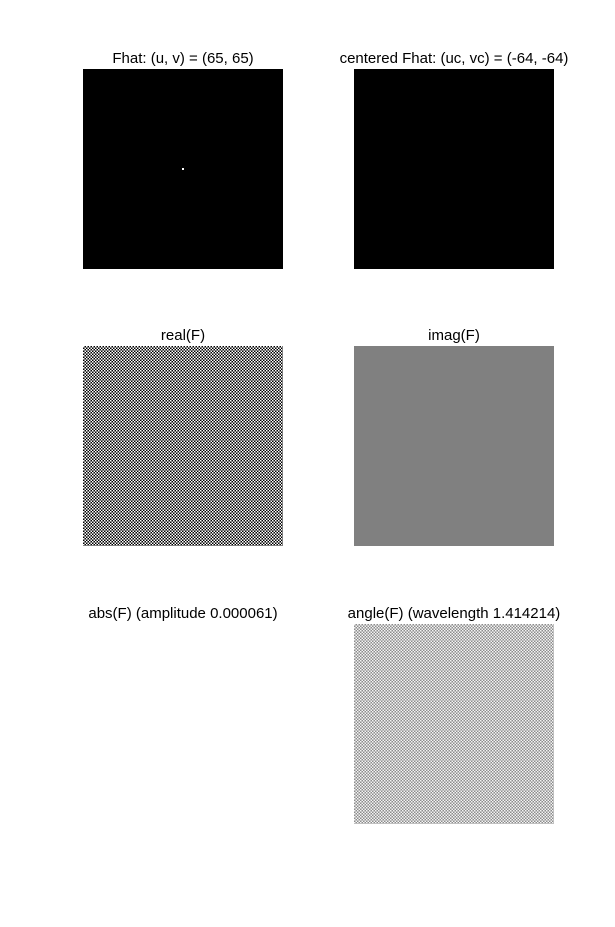  I want to click on panel-title-fhat: Fhat: (u, v) = (65, 65), so click(183, 58).